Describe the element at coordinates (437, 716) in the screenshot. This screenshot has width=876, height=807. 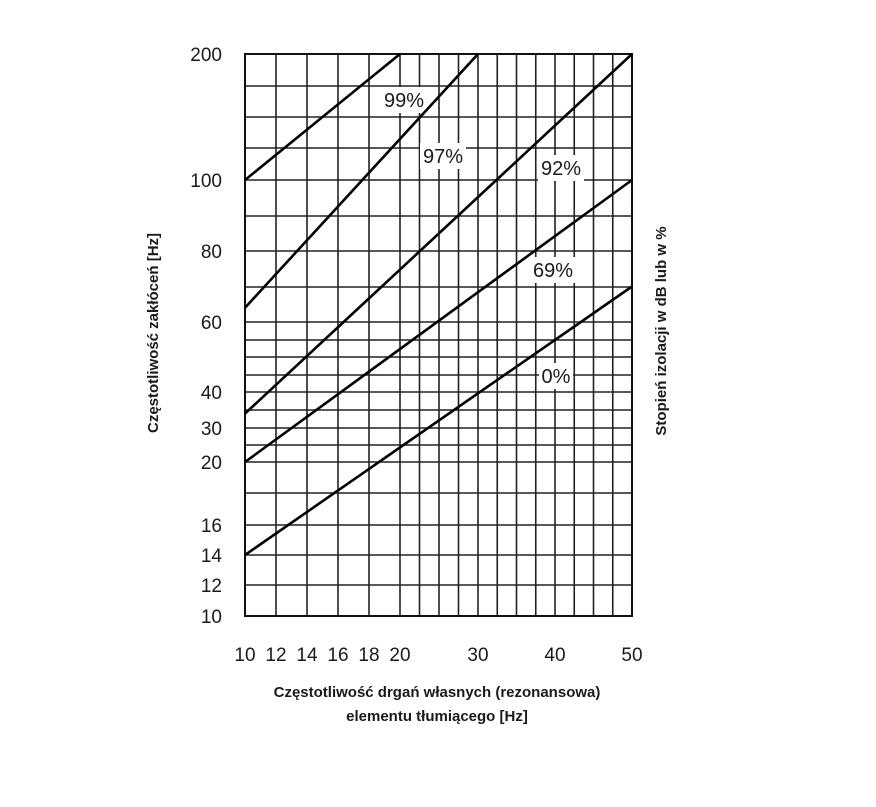
I see `x-axis-title-line2: elementu tłumiącego [Hz]` at that location.